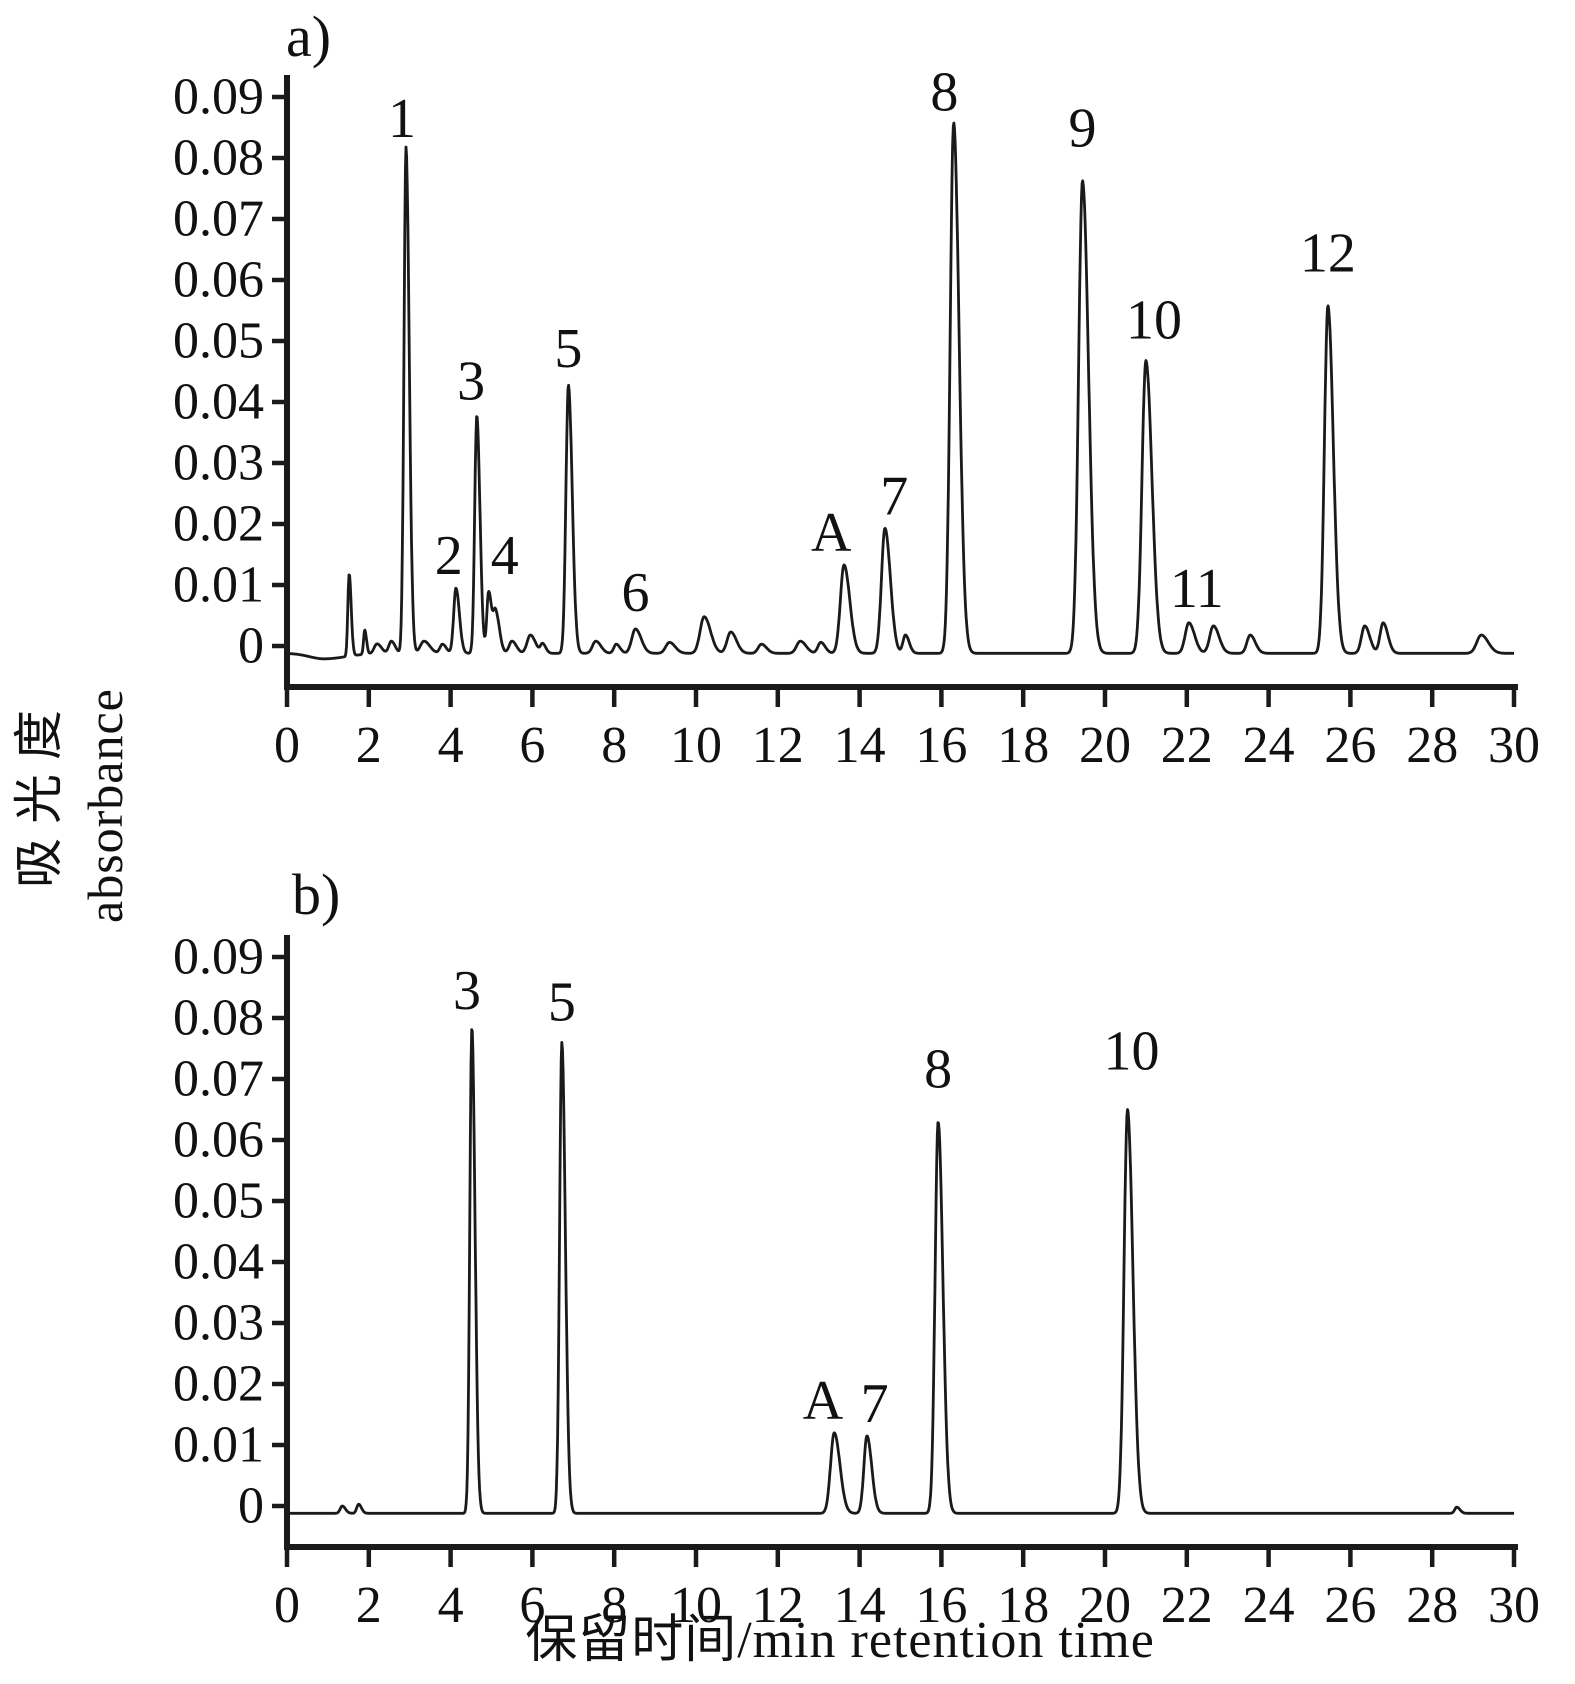 The height and width of the screenshot is (1684, 1575). What do you see at coordinates (907, 1592) in the screenshot?
I see `panel-b-x-ticks: 0 2 4 6 8 10 12 14 16 18 20 22 24 26 28 30` at bounding box center [907, 1592].